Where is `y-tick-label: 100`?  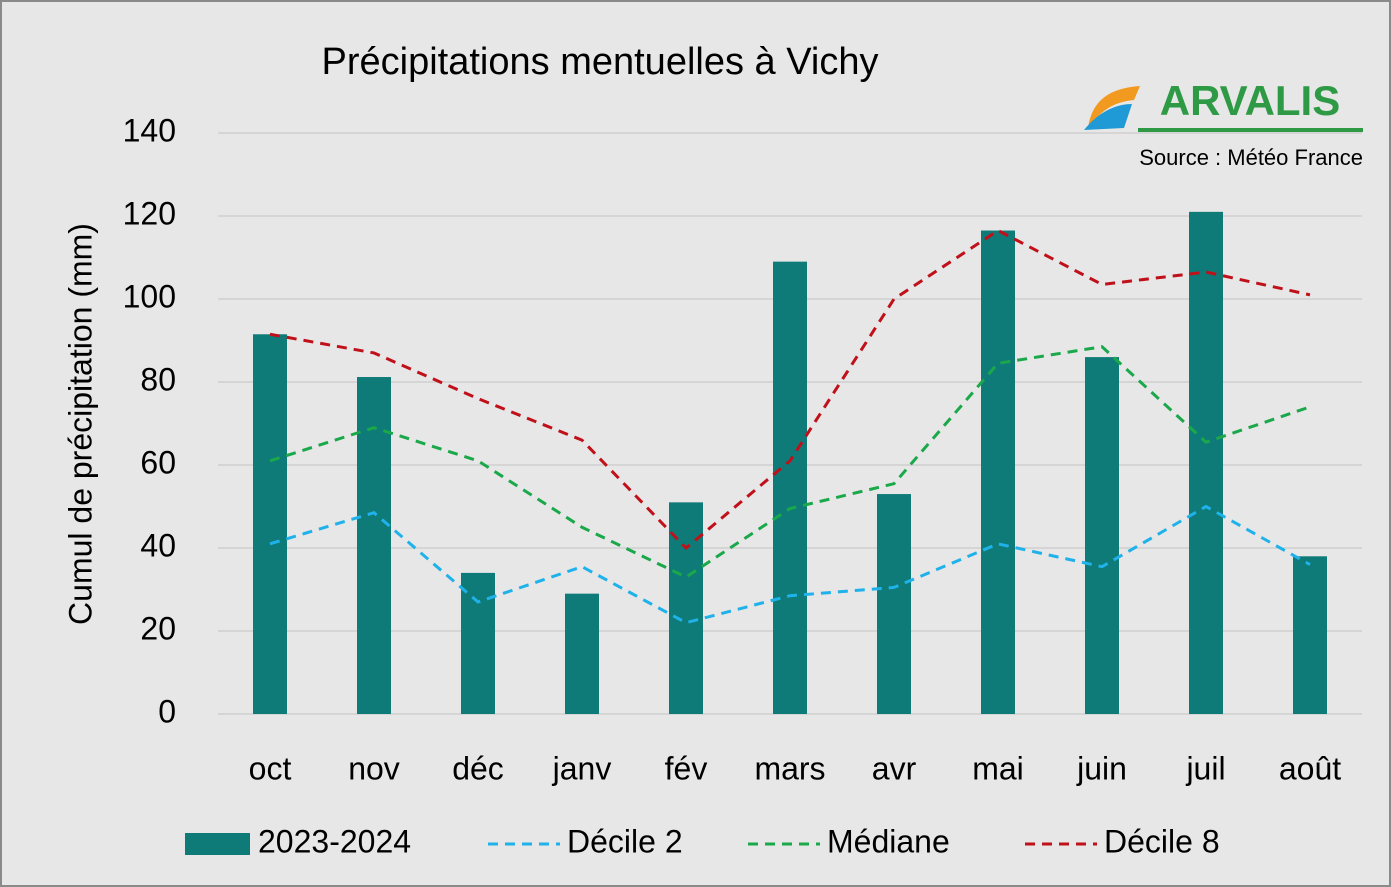 y-tick-label: 100 is located at coordinates (149, 296).